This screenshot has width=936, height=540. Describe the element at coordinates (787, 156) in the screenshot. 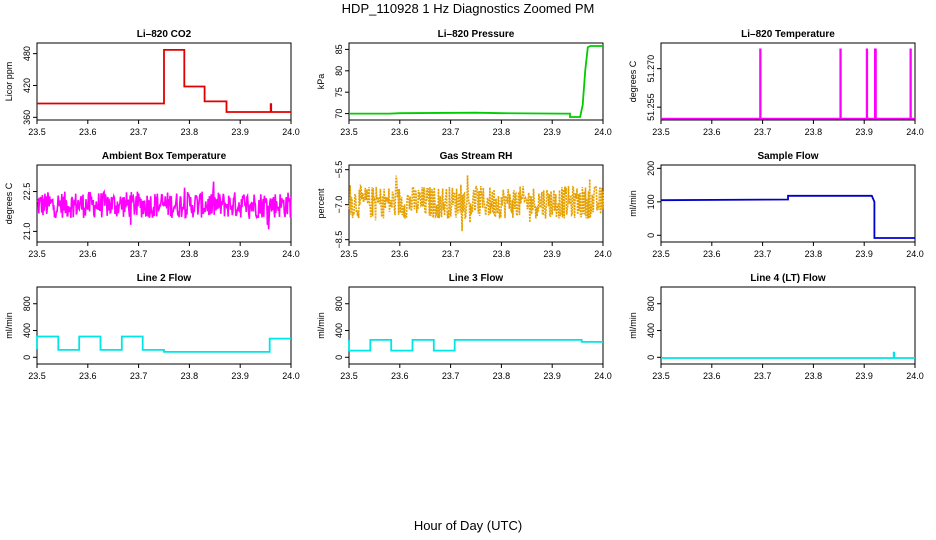

I see `panel-title: Sample Flow` at that location.